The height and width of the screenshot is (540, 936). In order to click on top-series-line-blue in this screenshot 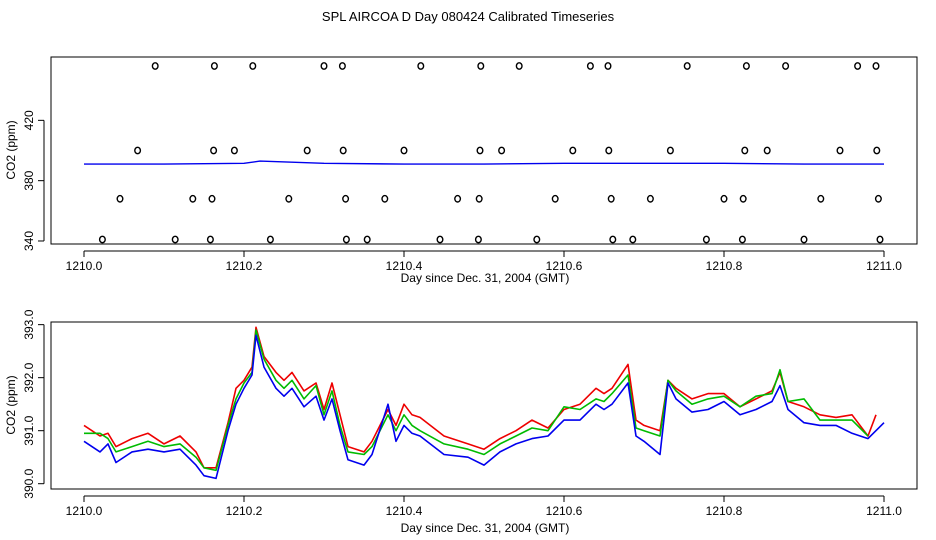, I will do `click(484, 162)`.